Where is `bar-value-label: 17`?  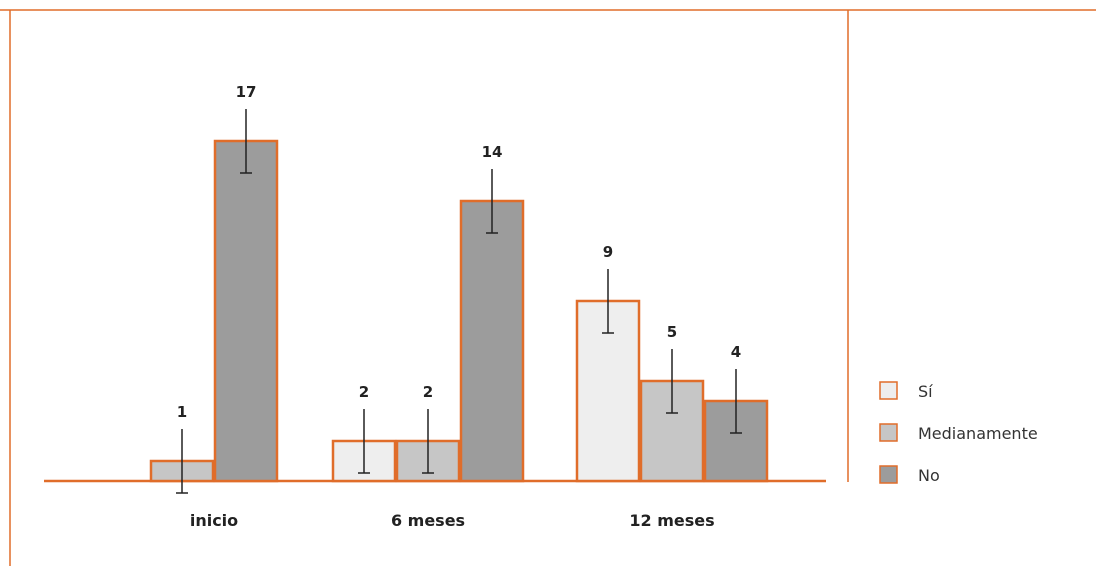 bar-value-label: 17 is located at coordinates (246, 92).